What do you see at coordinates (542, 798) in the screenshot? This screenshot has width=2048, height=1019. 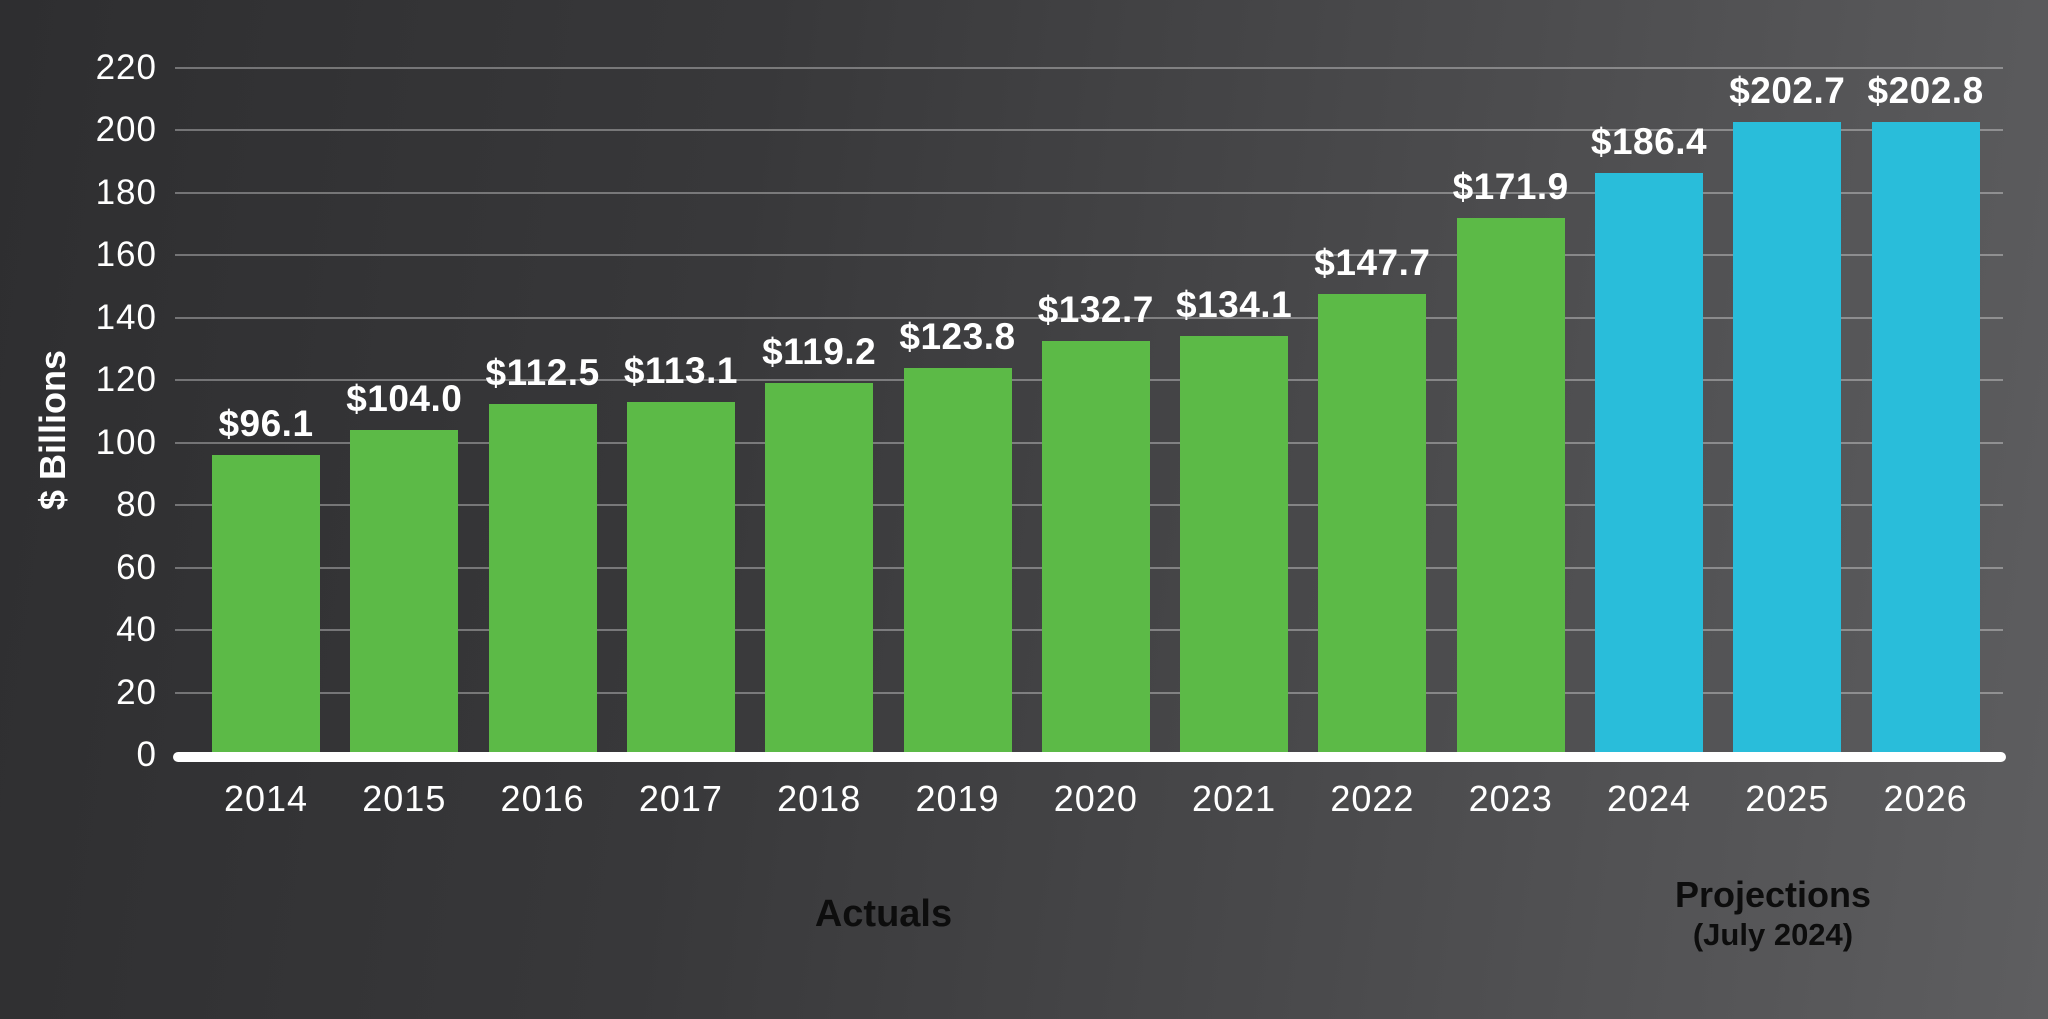 I see `x-axis-tick-label-2016: 2016` at bounding box center [542, 798].